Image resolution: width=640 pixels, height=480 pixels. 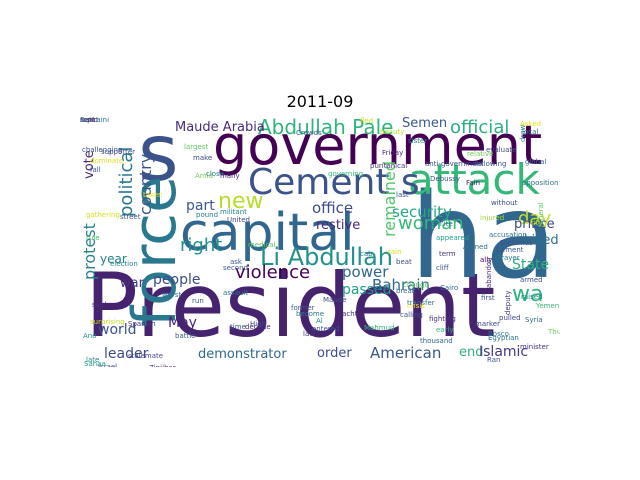 What do you see at coordinates (90, 336) in the screenshot?
I see `cloud-word: Ano` at bounding box center [90, 336].